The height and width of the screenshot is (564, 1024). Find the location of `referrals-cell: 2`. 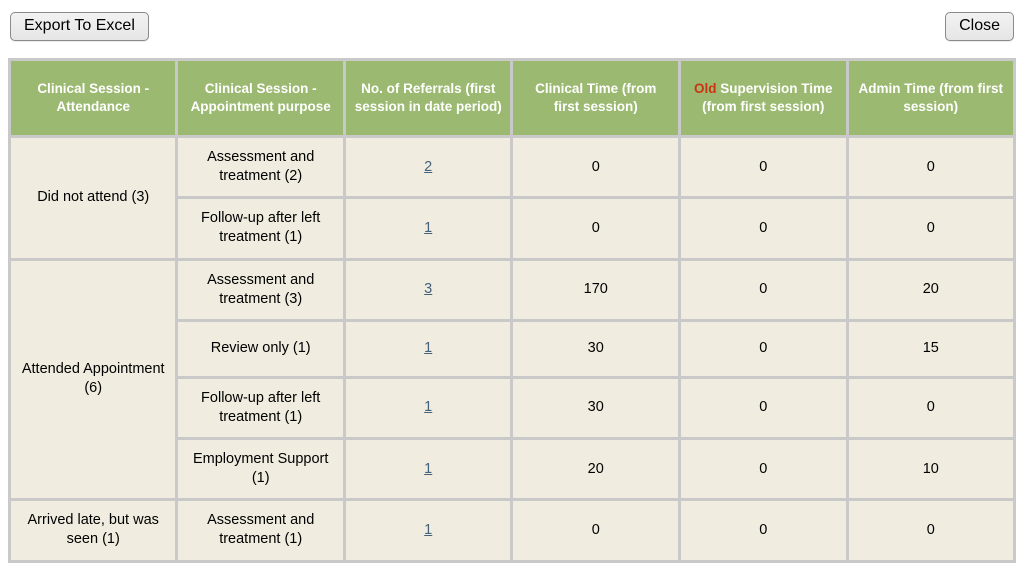

referrals-cell: 2 is located at coordinates (428, 167).